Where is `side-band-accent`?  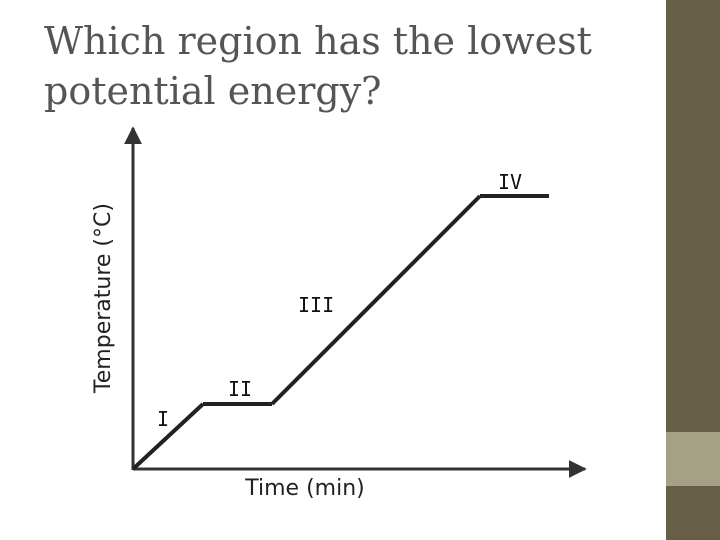 side-band-accent is located at coordinates (693, 459).